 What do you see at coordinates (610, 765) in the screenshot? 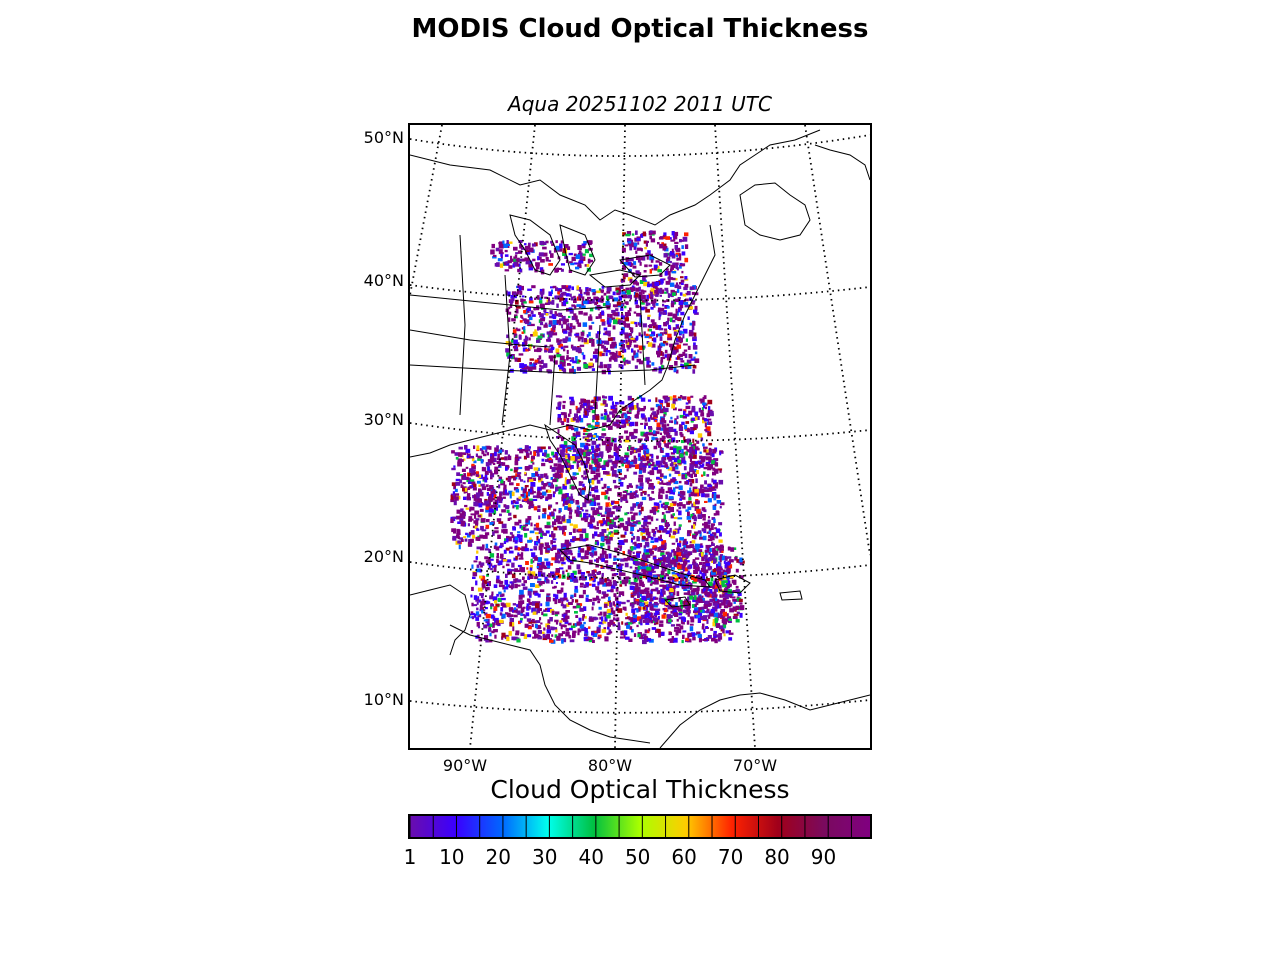
I see `lon-label-80w: 80°W` at bounding box center [610, 765].